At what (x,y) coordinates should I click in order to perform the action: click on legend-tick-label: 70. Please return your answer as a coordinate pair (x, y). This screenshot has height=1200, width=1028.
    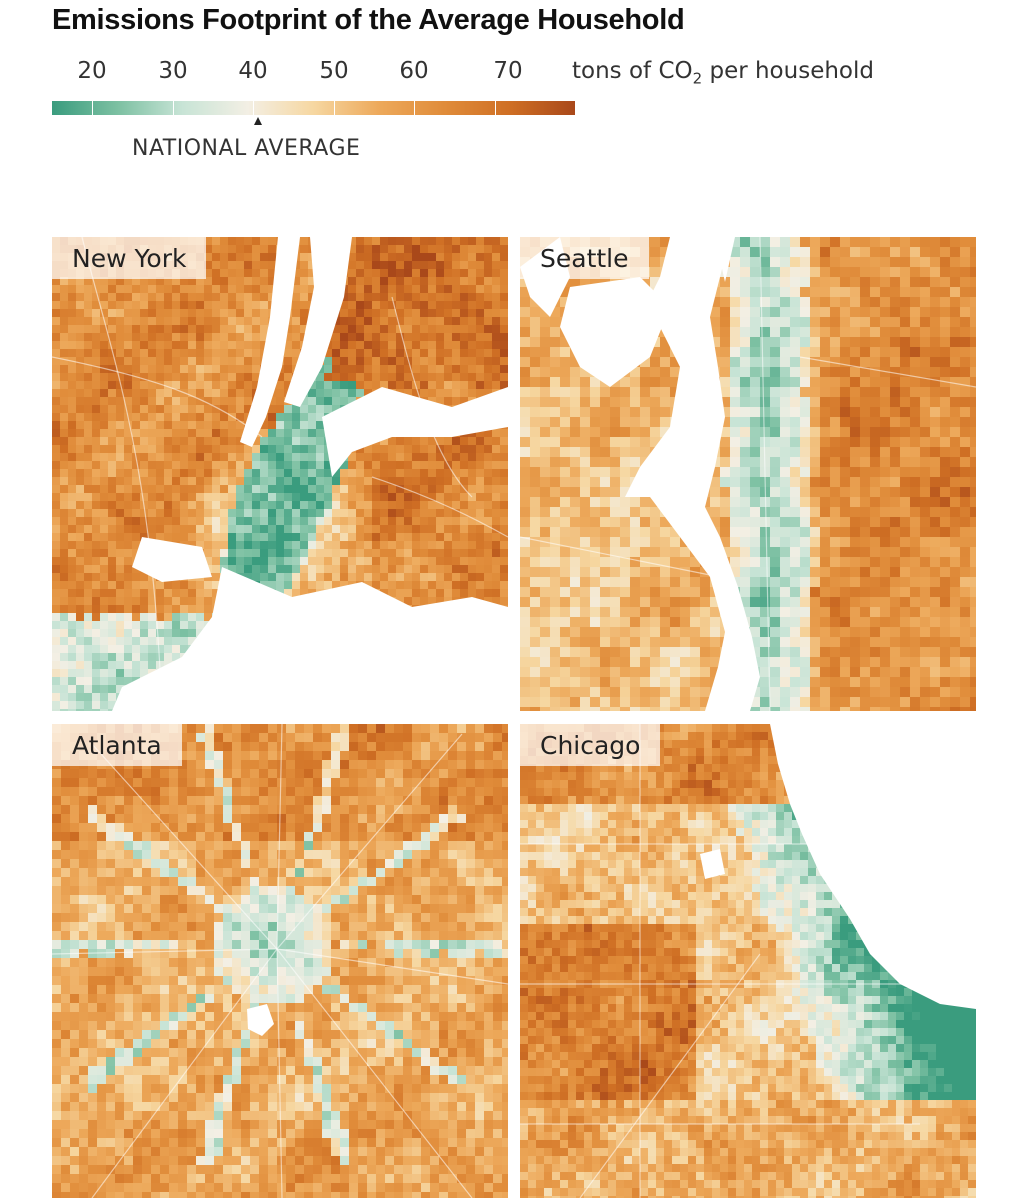
    Looking at the image, I should click on (508, 71).